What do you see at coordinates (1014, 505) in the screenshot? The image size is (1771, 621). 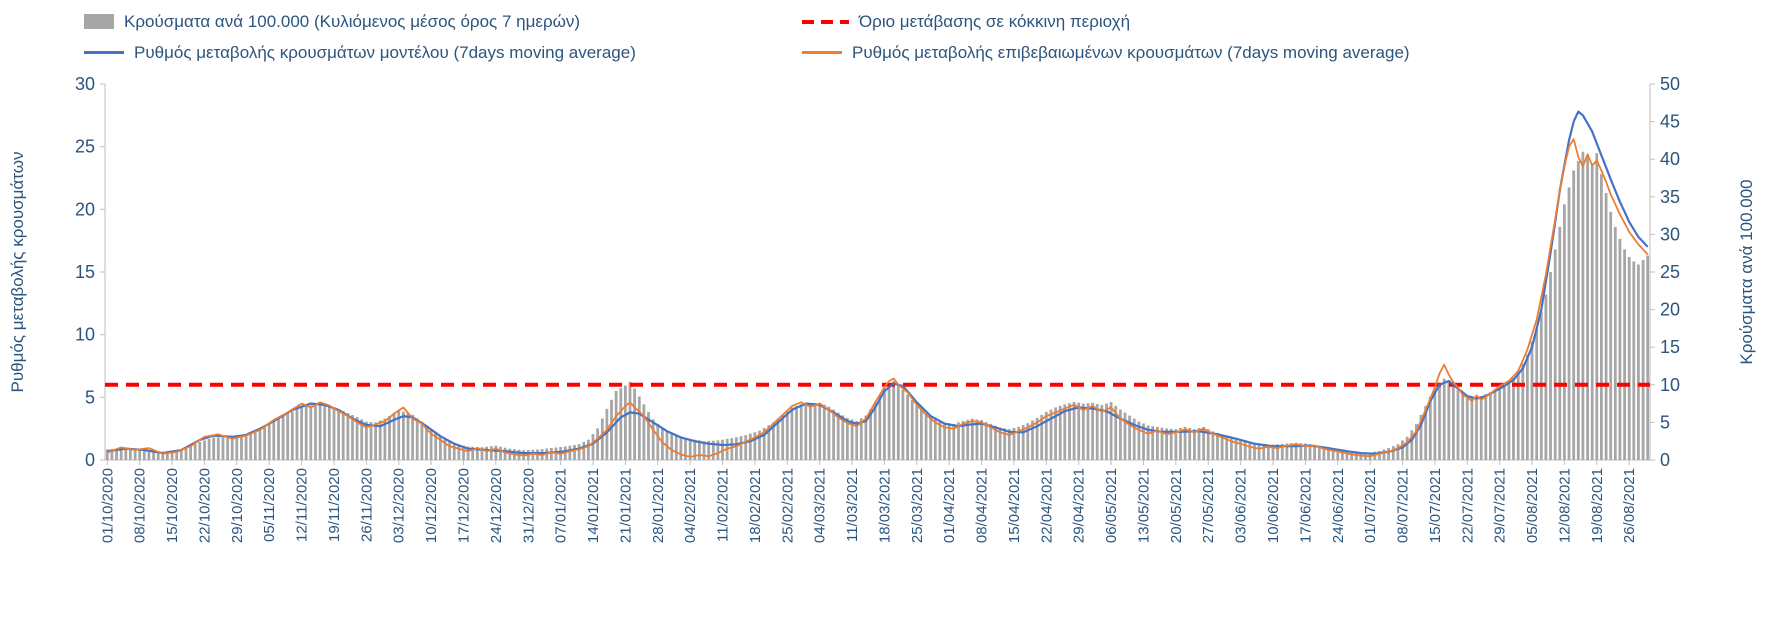 I see `x-axis-tick-label: 15/04/2021` at bounding box center [1014, 505].